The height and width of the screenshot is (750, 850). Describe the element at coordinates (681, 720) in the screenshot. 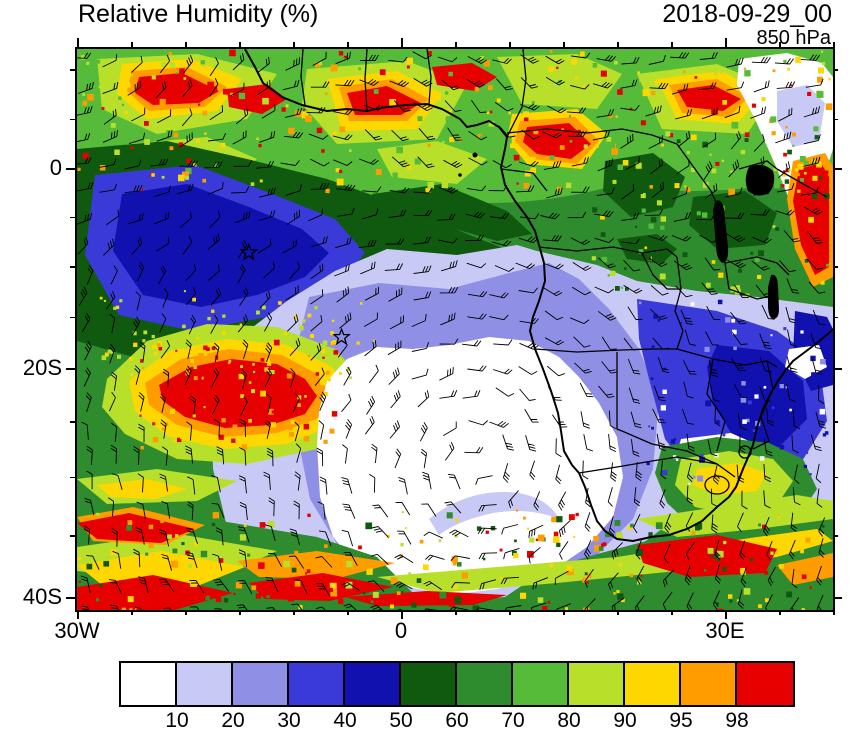

I see `colorbar-level-label: 95` at that location.